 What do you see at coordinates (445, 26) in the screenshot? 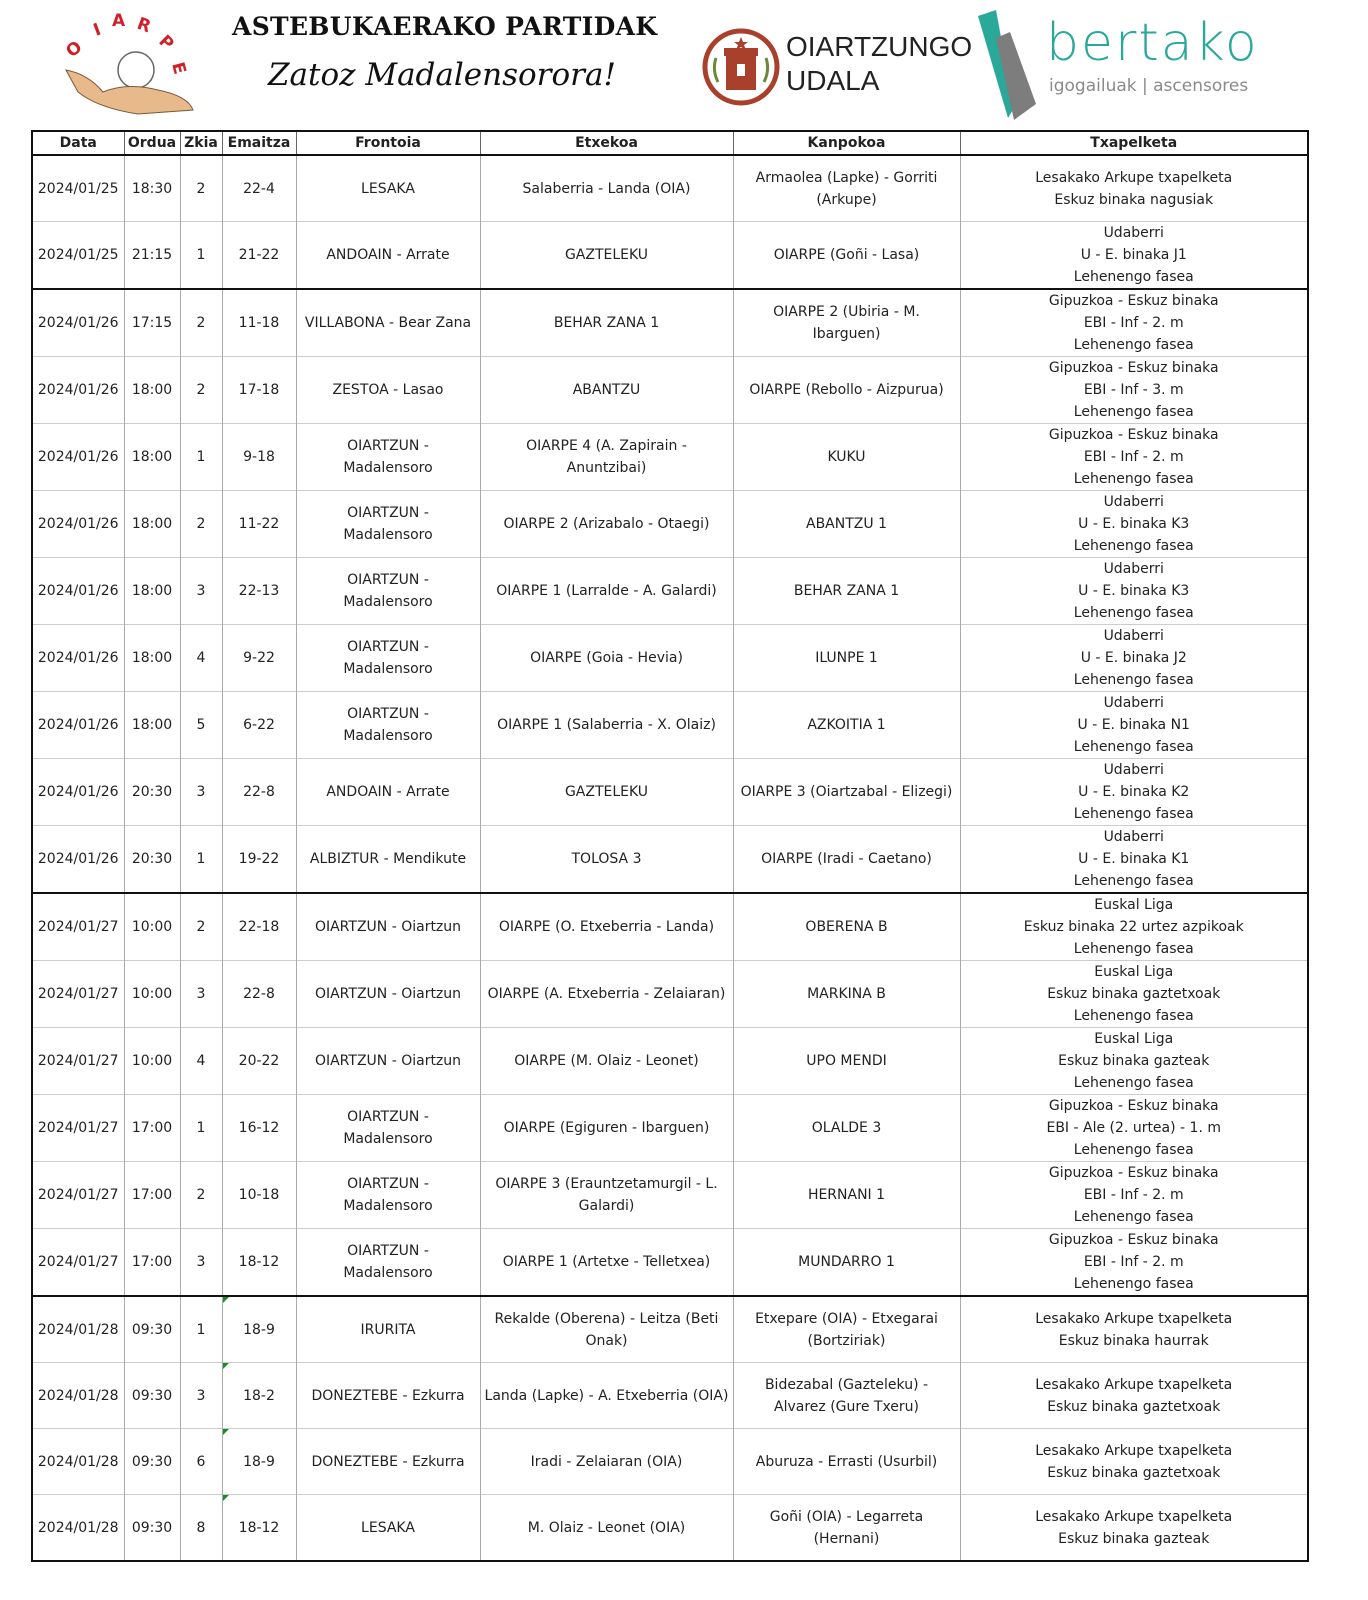
I see `page-title: ASTEBUKAERAKO PARTIDAK` at bounding box center [445, 26].